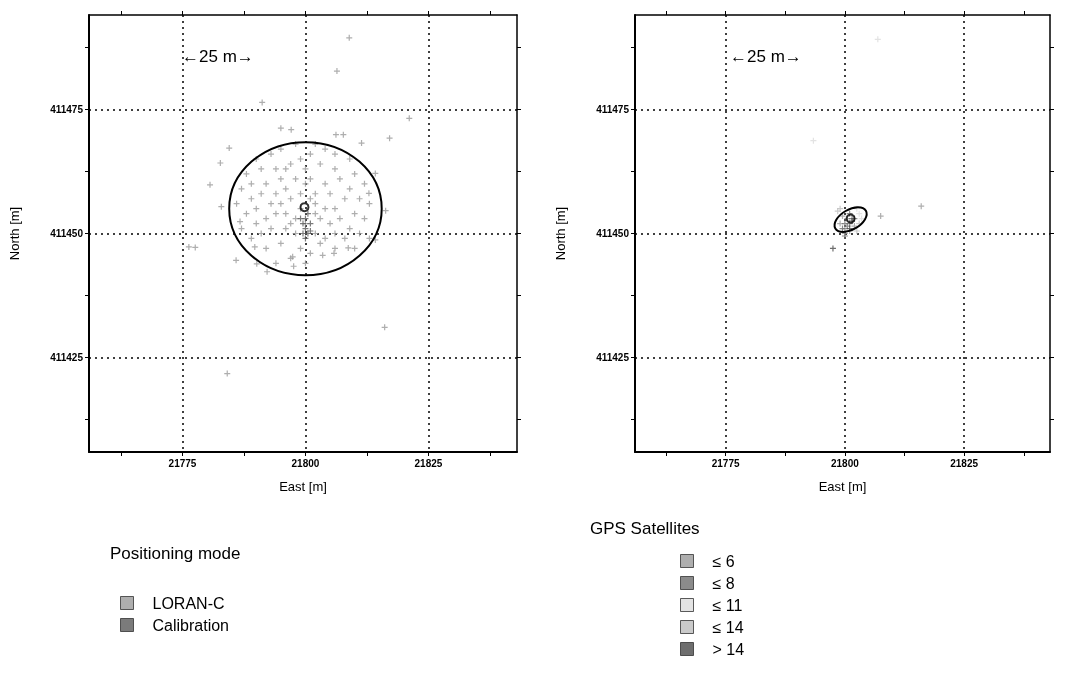  Describe the element at coordinates (723, 583) in the screenshot. I see `legend-label: ≤ 8` at that location.